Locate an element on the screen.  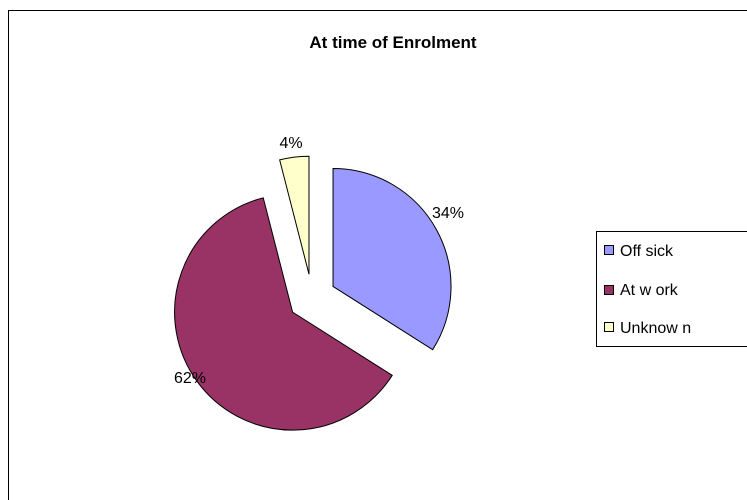
pie-slice-off-sick is located at coordinates (392, 259).